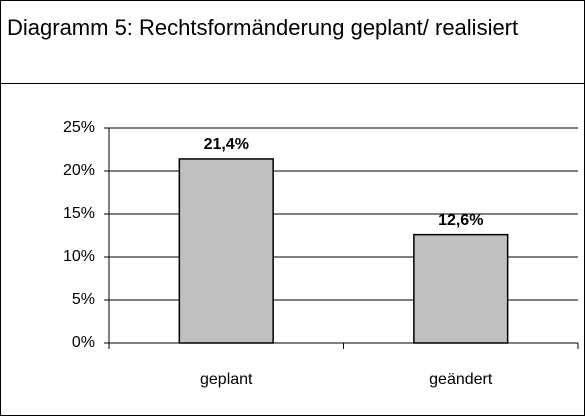 The image size is (585, 416). What do you see at coordinates (79, 213) in the screenshot?
I see `y-tick-label: 15%` at bounding box center [79, 213].